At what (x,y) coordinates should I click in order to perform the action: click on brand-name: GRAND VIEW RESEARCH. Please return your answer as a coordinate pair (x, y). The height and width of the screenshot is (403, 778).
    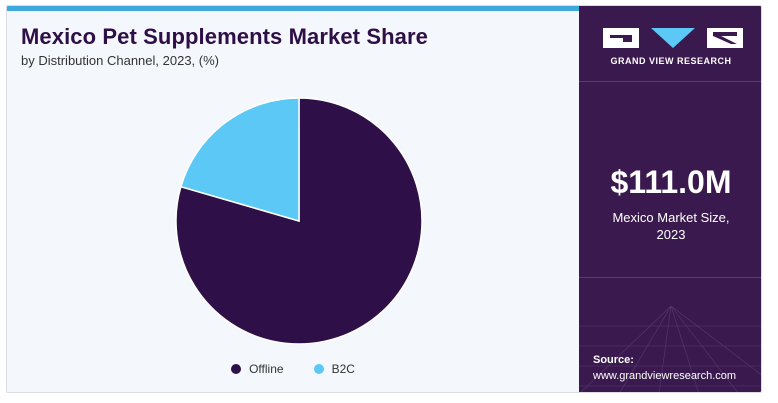
    Looking at the image, I should click on (671, 61).